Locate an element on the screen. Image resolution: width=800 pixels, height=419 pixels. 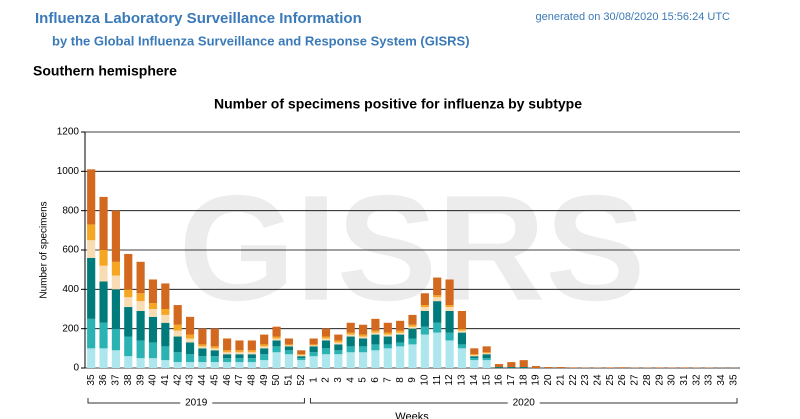
x-tick-label: 37 is located at coordinates (116, 380).